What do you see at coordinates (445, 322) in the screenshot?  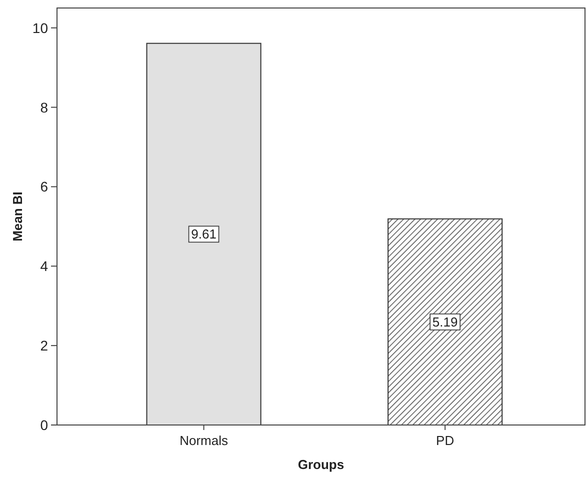 I see `data-label: 5.19` at bounding box center [445, 322].